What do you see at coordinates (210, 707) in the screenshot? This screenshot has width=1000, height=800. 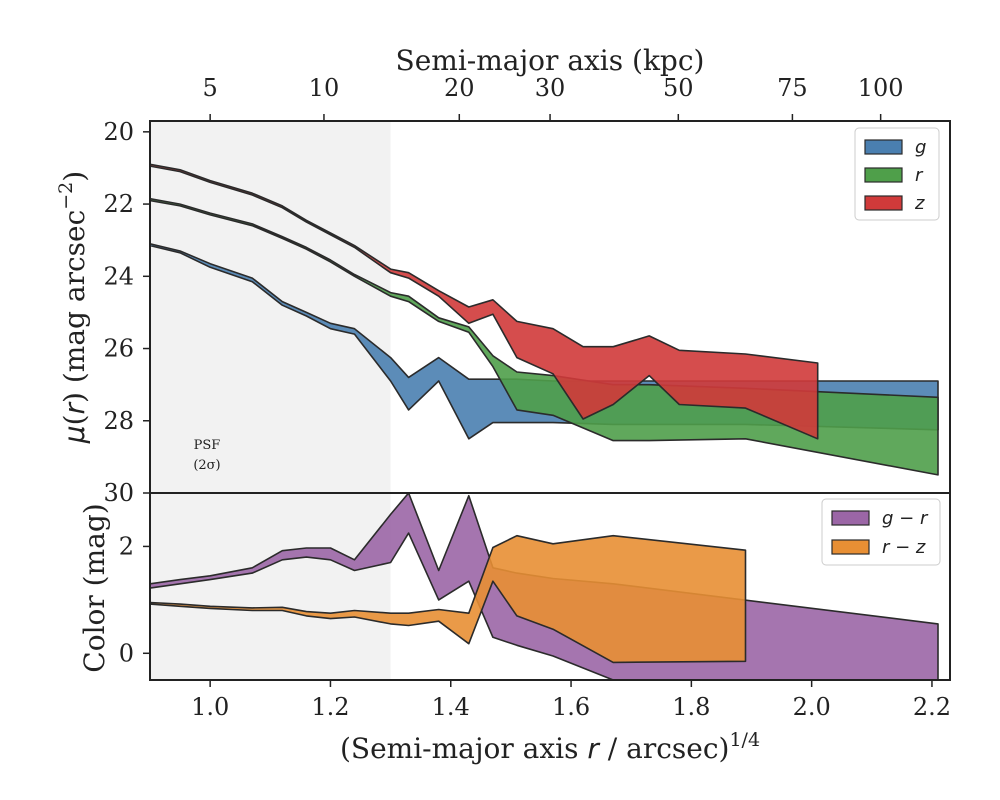 I see `r14-tick-label: 1.0` at bounding box center [210, 707].